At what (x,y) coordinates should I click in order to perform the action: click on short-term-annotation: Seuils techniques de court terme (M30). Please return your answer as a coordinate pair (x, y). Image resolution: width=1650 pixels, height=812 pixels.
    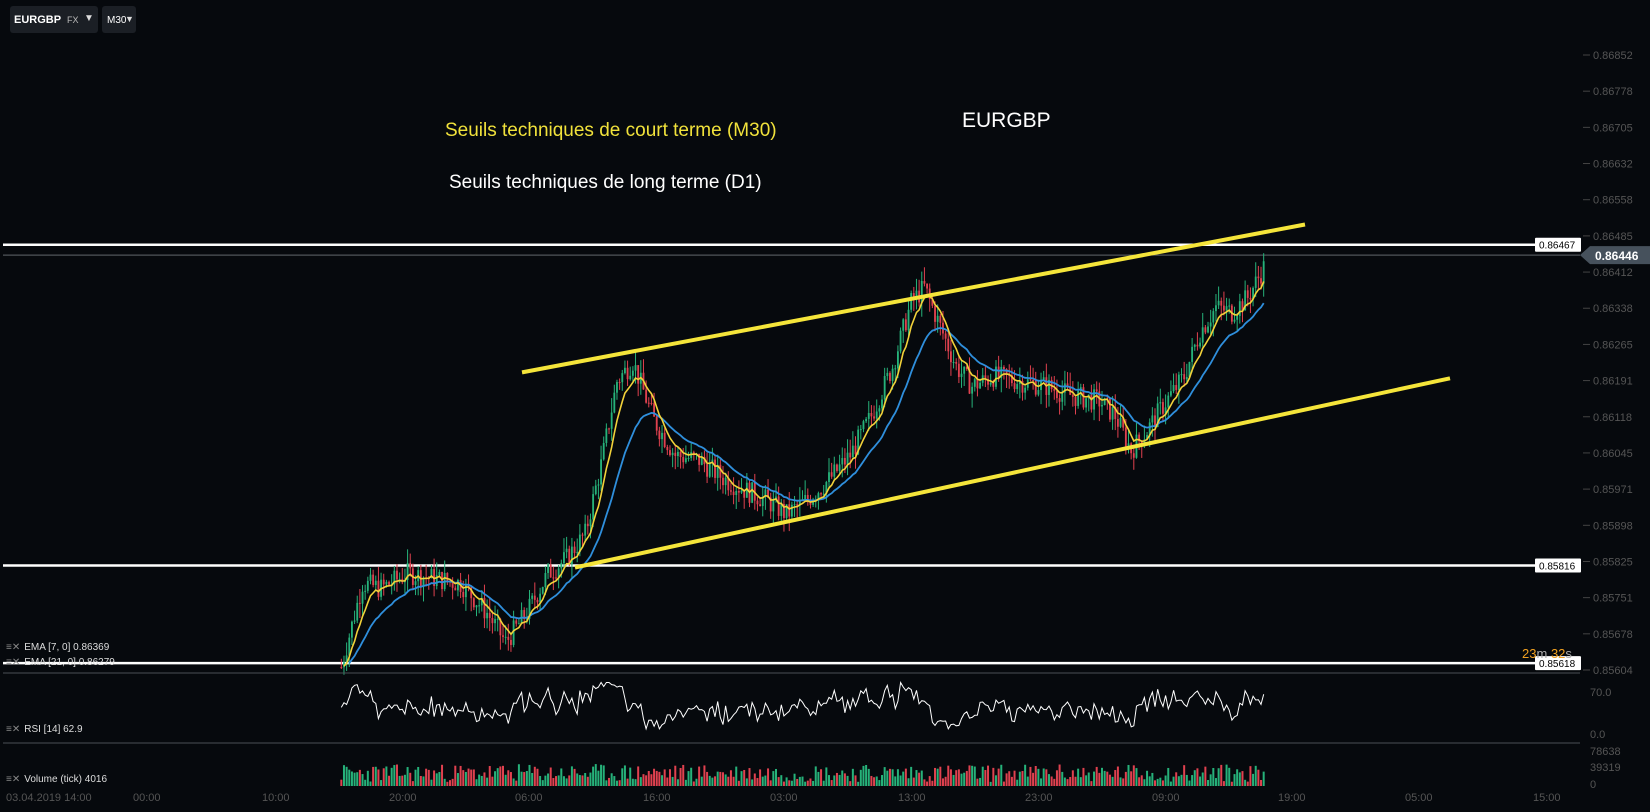
    Looking at the image, I should click on (611, 130).